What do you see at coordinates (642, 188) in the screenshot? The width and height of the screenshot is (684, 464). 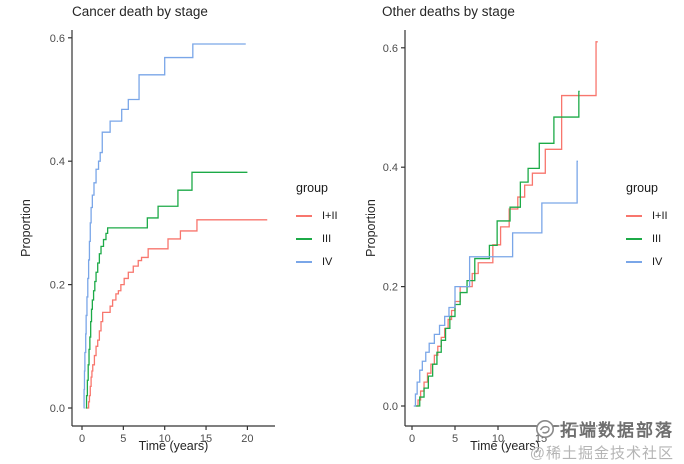 I see `legend-title-right: group` at bounding box center [642, 188].